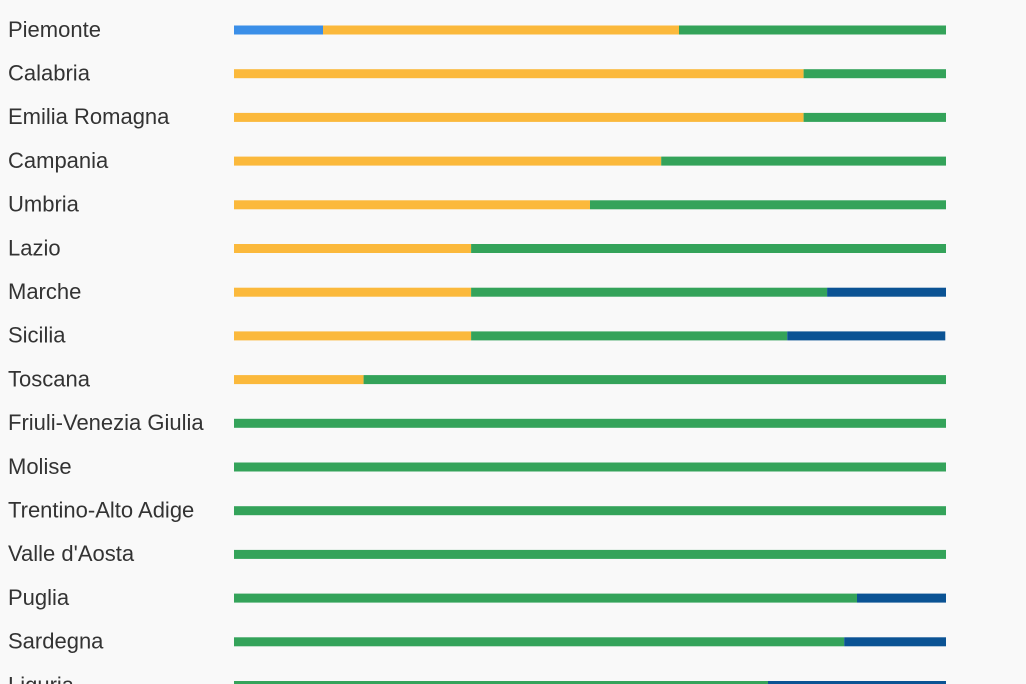 The image size is (1026, 684). Describe the element at coordinates (101, 510) in the screenshot. I see `category-label: Trentino-Alto Adige` at that location.